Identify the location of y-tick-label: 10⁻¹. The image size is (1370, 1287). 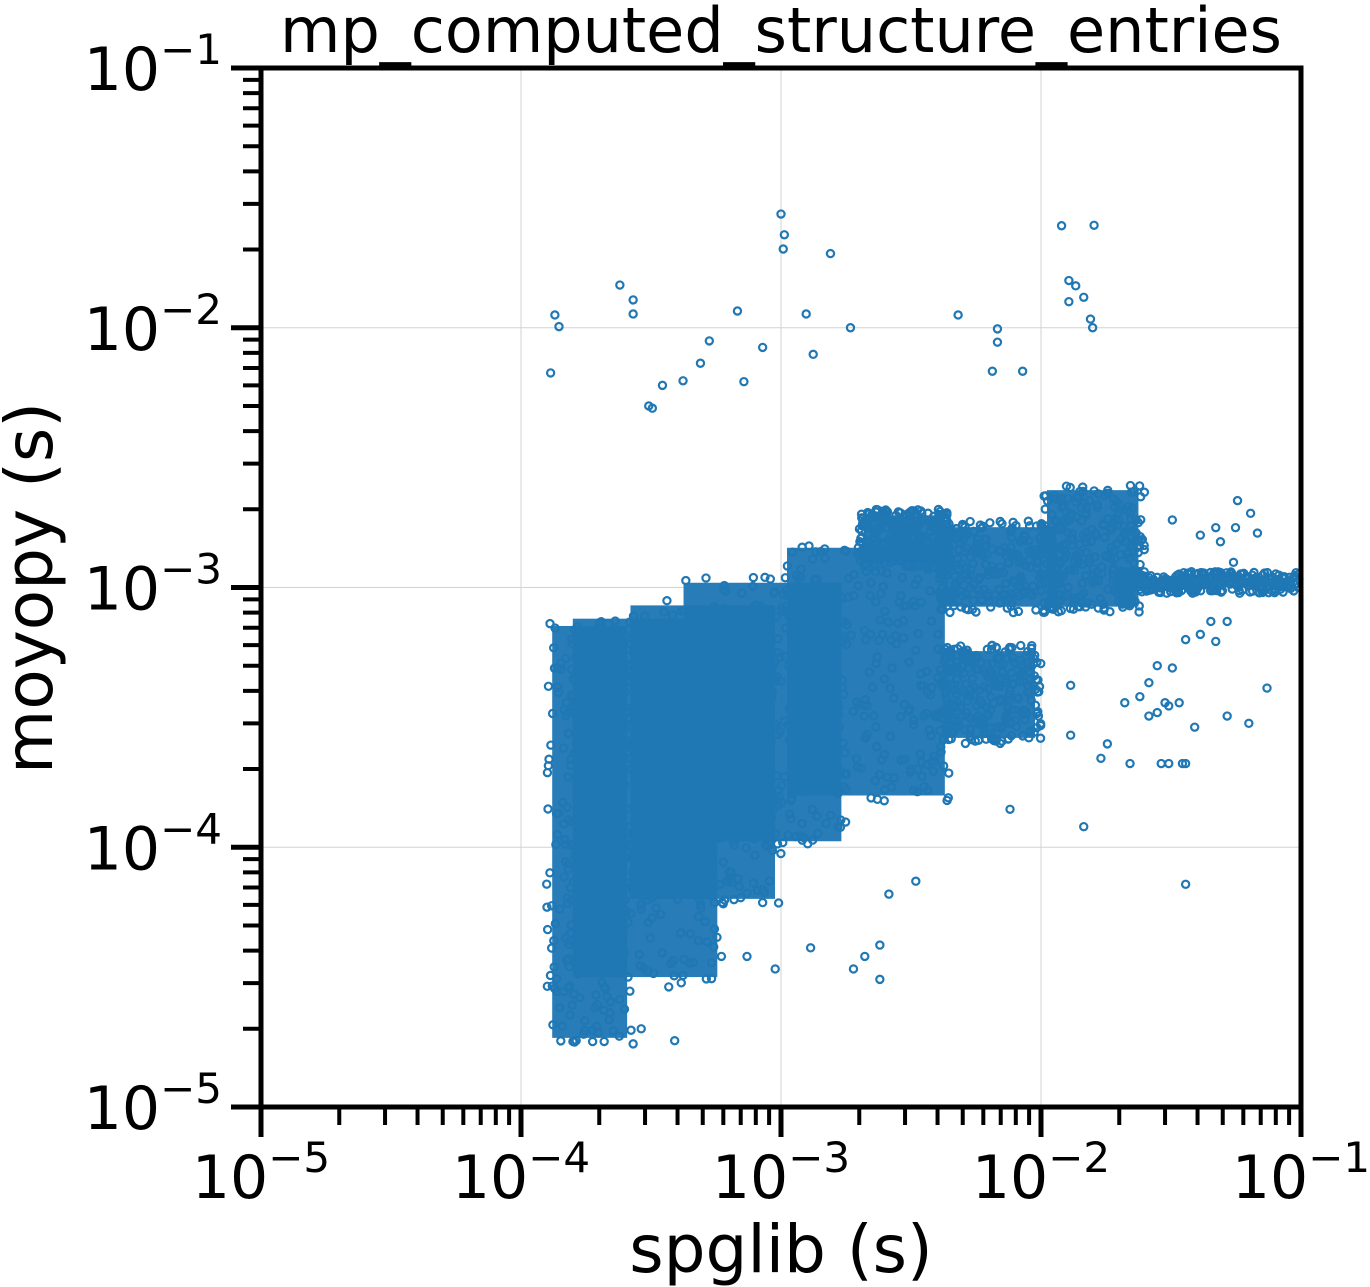
(153, 65).